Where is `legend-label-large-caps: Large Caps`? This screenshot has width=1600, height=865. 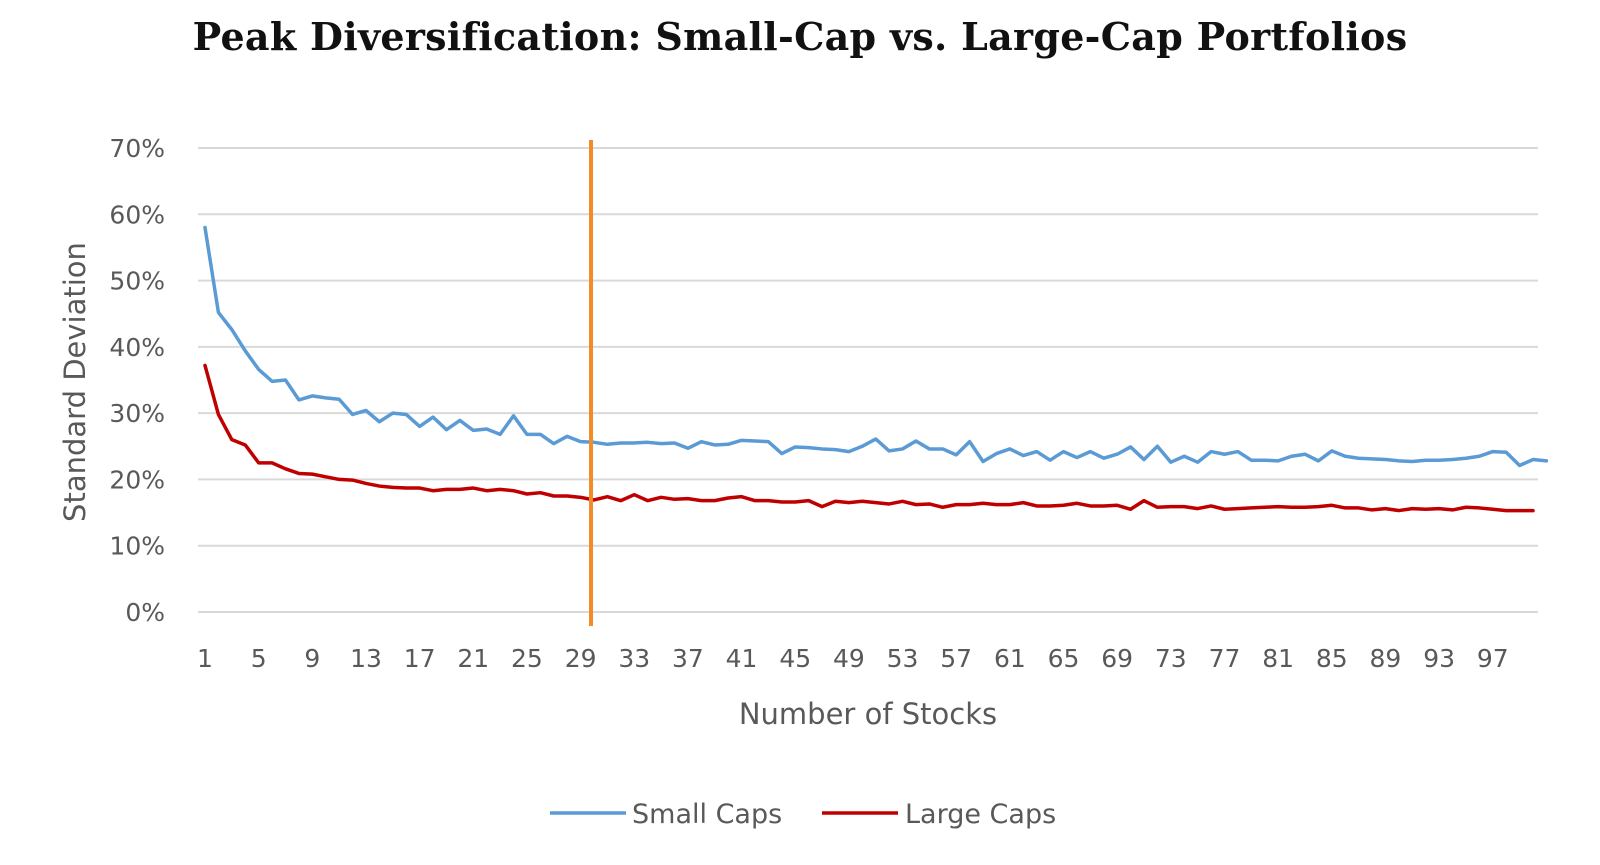
legend-label-large-caps: Large Caps is located at coordinates (980, 814).